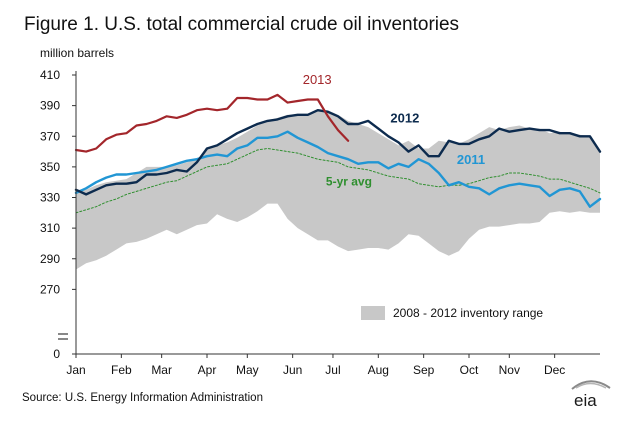  What do you see at coordinates (554, 370) in the screenshot?
I see `x-tick-label: Dec` at bounding box center [554, 370].